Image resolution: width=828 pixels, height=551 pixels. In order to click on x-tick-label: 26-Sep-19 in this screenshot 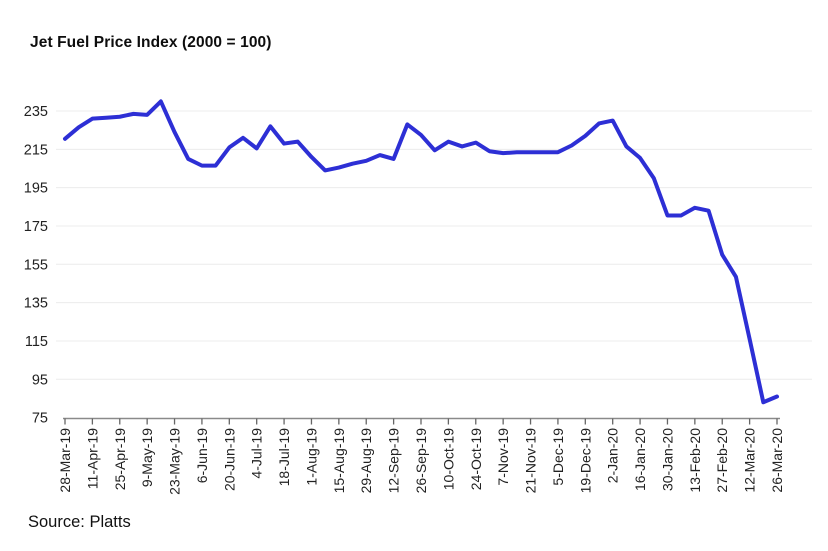, I will do `click(421, 461)`.